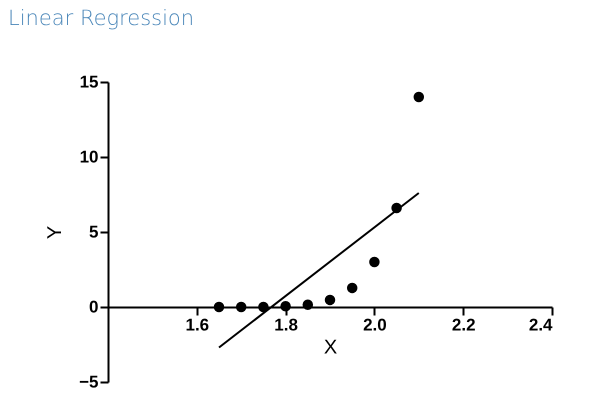 This screenshot has width=608, height=402. Describe the element at coordinates (197, 325) in the screenshot. I see `x-tick-label: 1.6` at that location.